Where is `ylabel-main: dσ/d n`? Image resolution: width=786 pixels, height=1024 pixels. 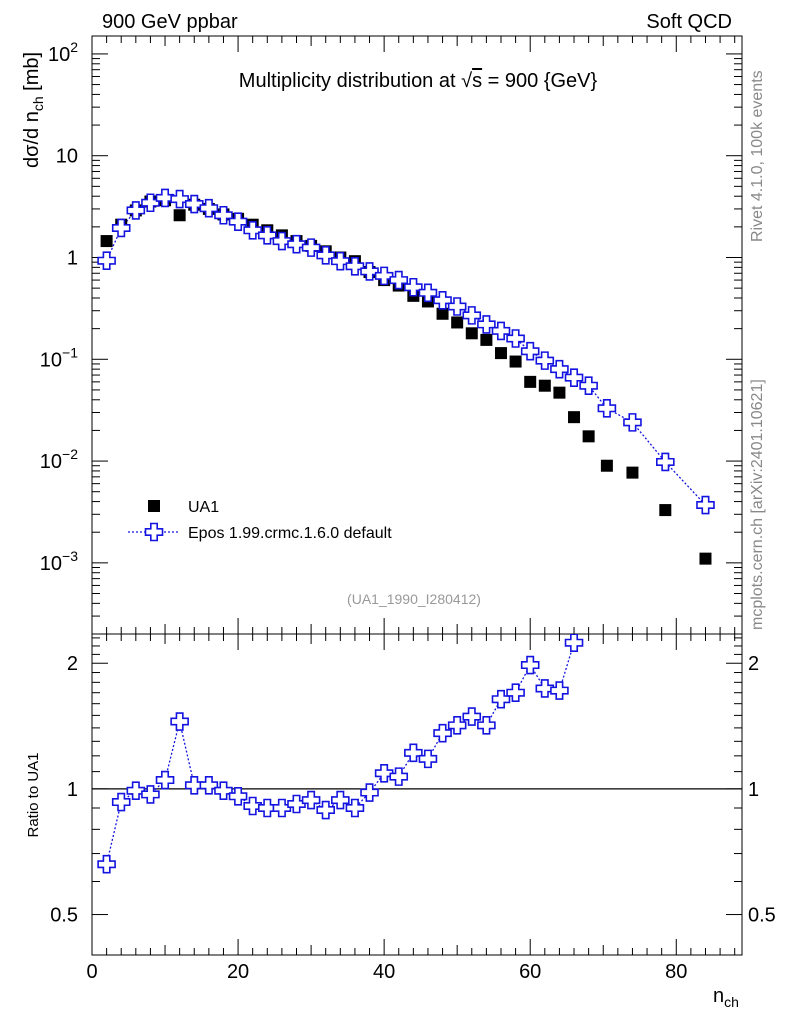
ylabel-main: dσ/d n is located at coordinates (32, 139).